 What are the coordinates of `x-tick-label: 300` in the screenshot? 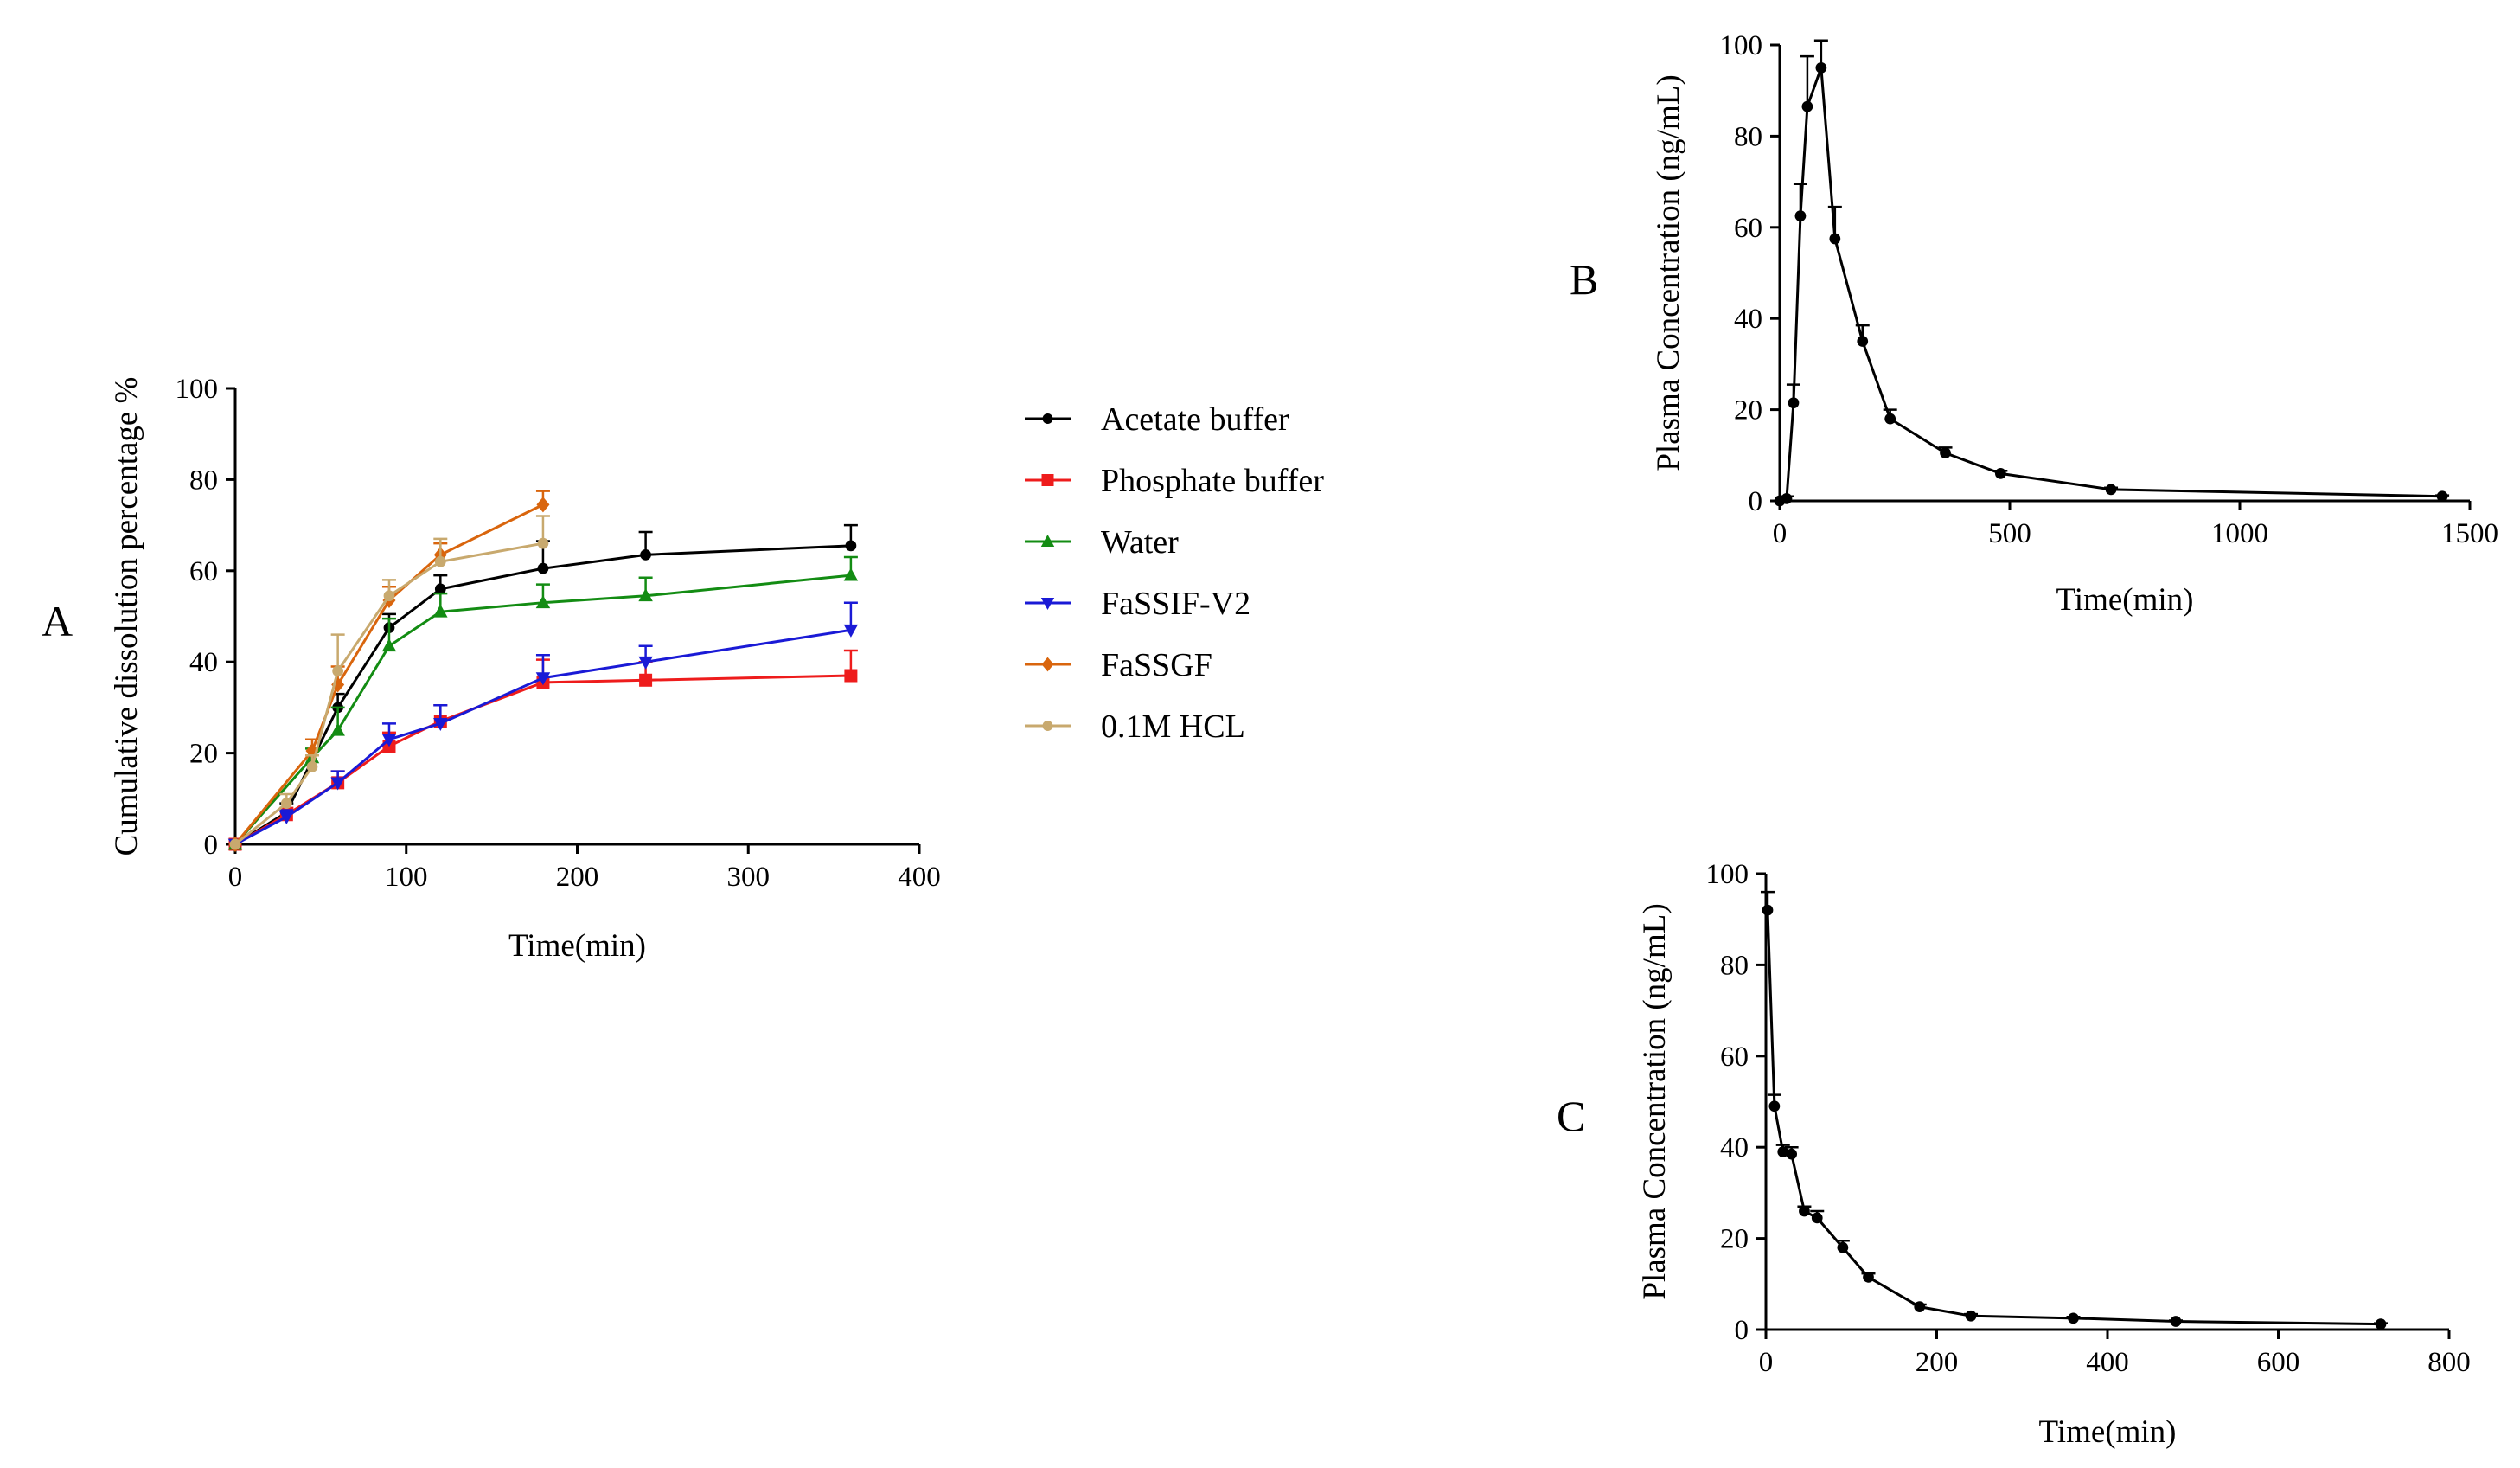 It's located at (749, 877).